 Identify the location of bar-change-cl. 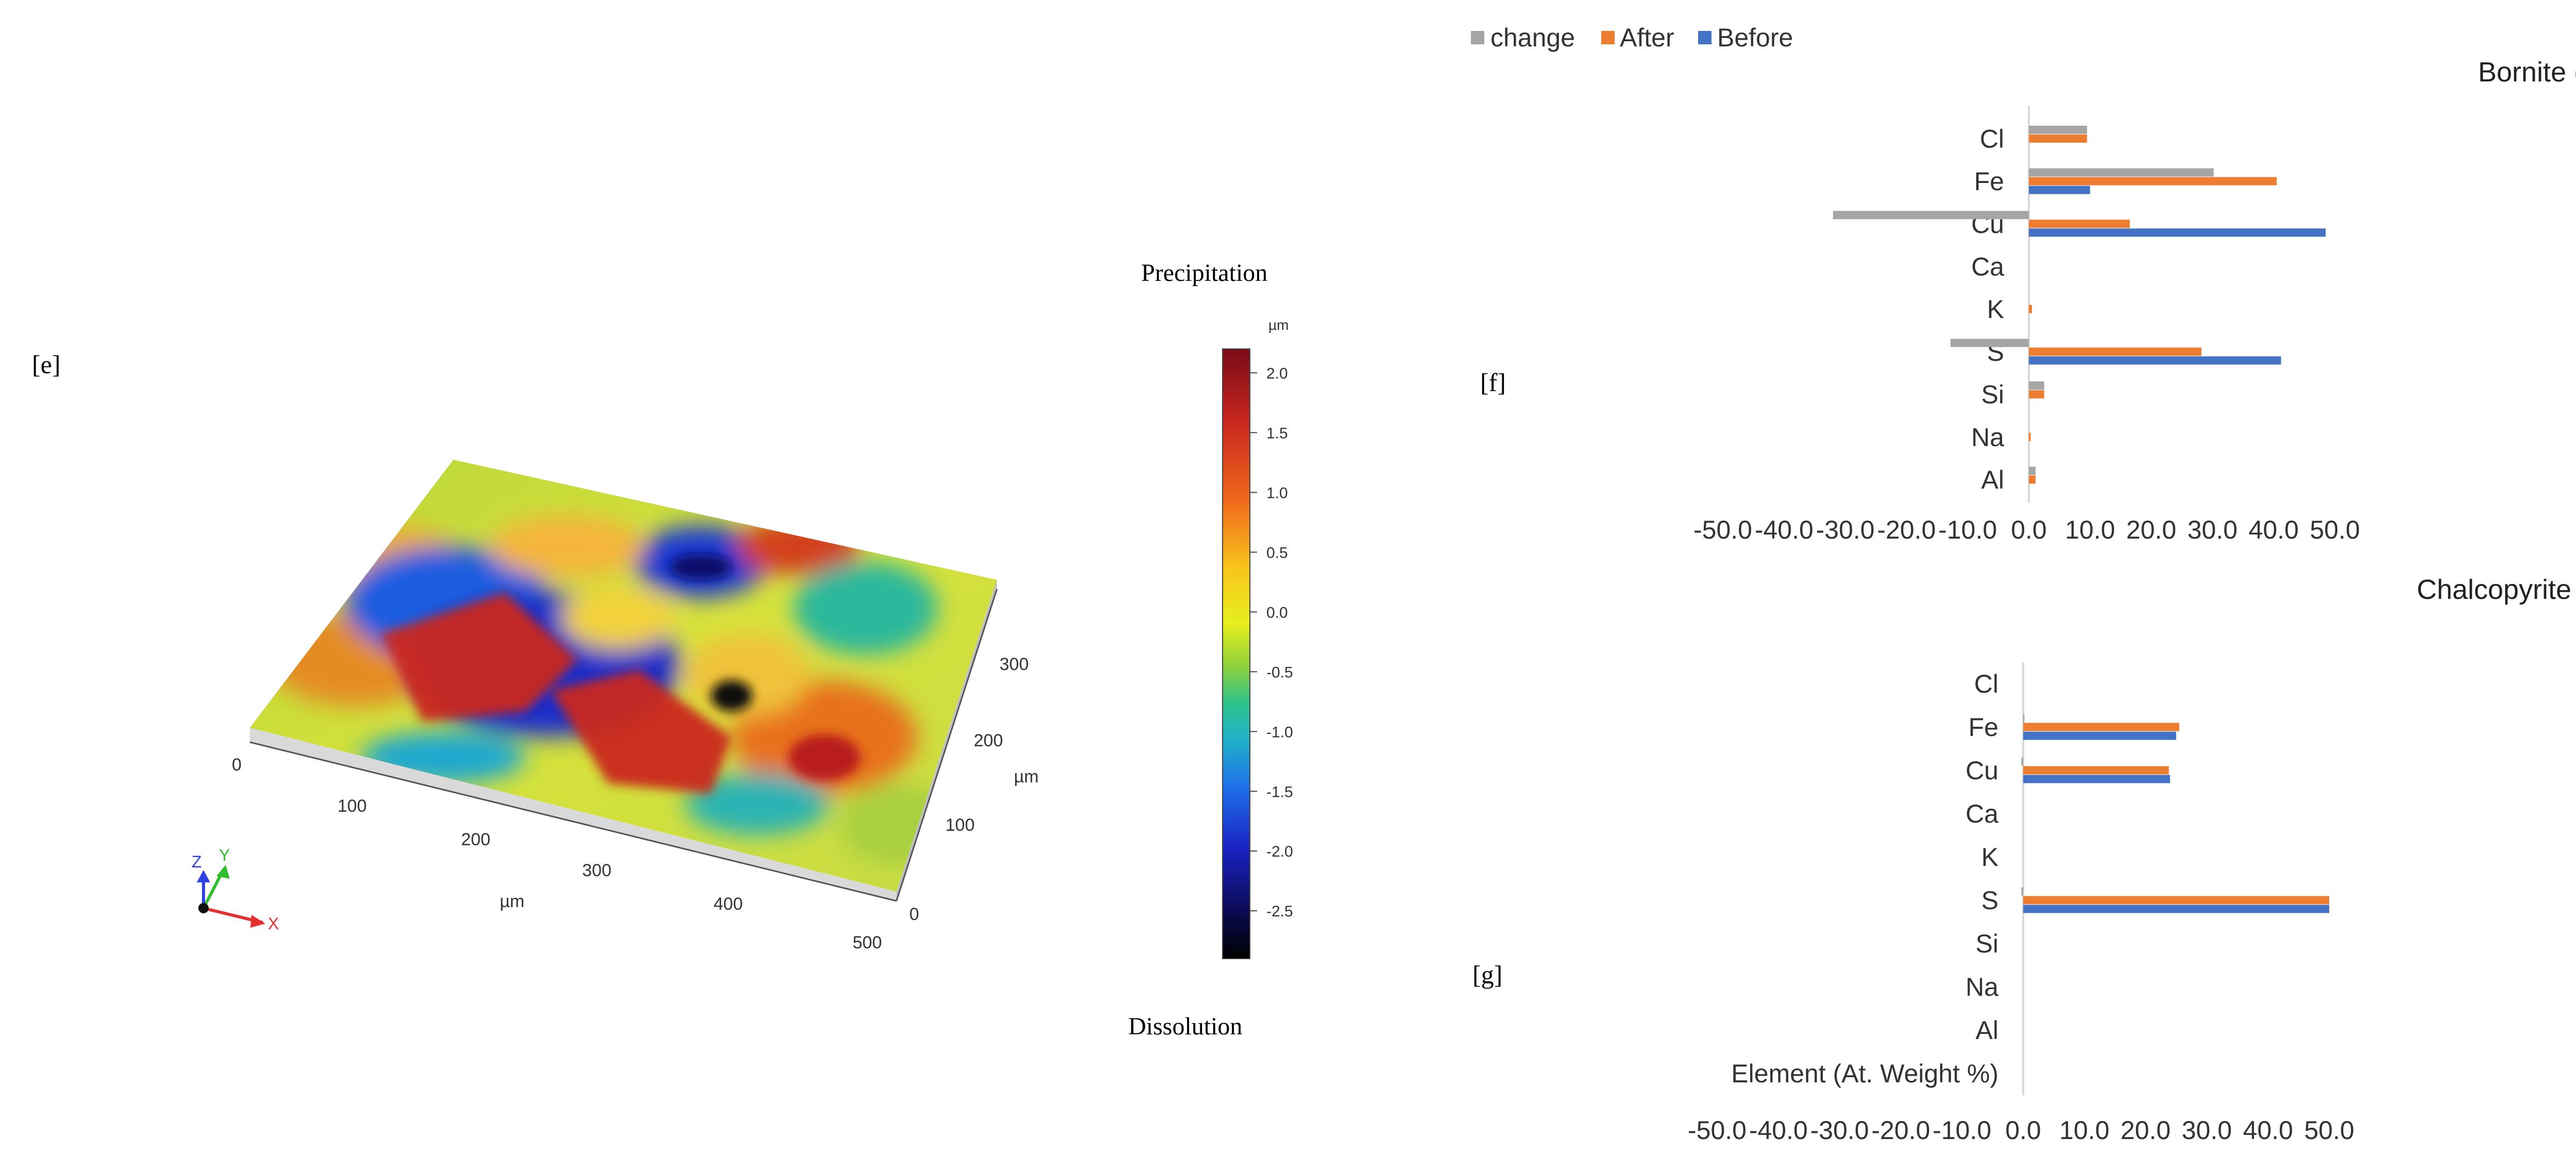
(2058, 129).